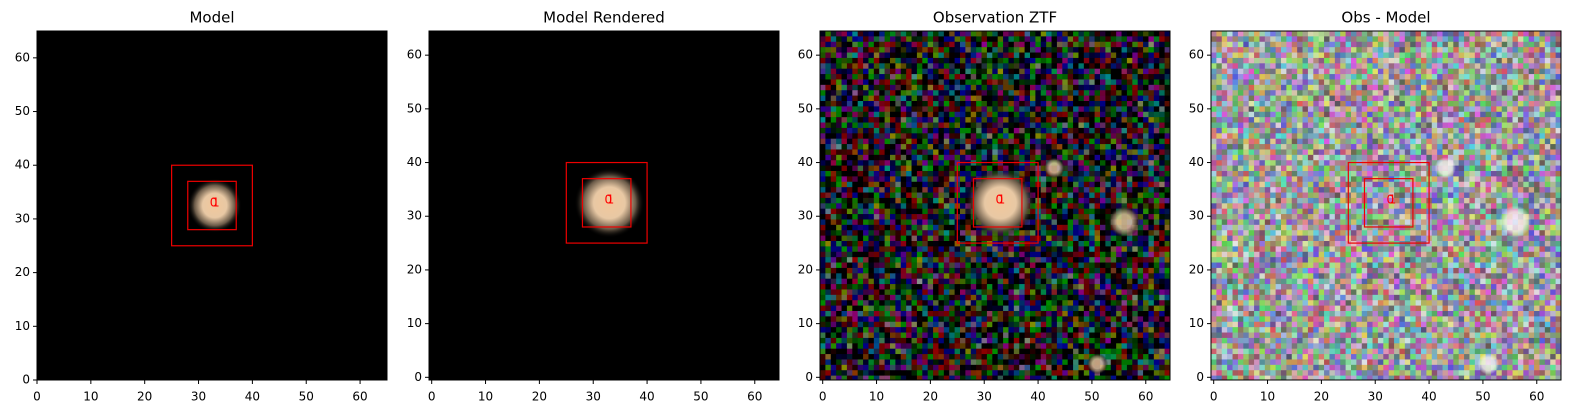  Describe the element at coordinates (823, 397) in the screenshot. I see `x-tick-label: 0` at that location.